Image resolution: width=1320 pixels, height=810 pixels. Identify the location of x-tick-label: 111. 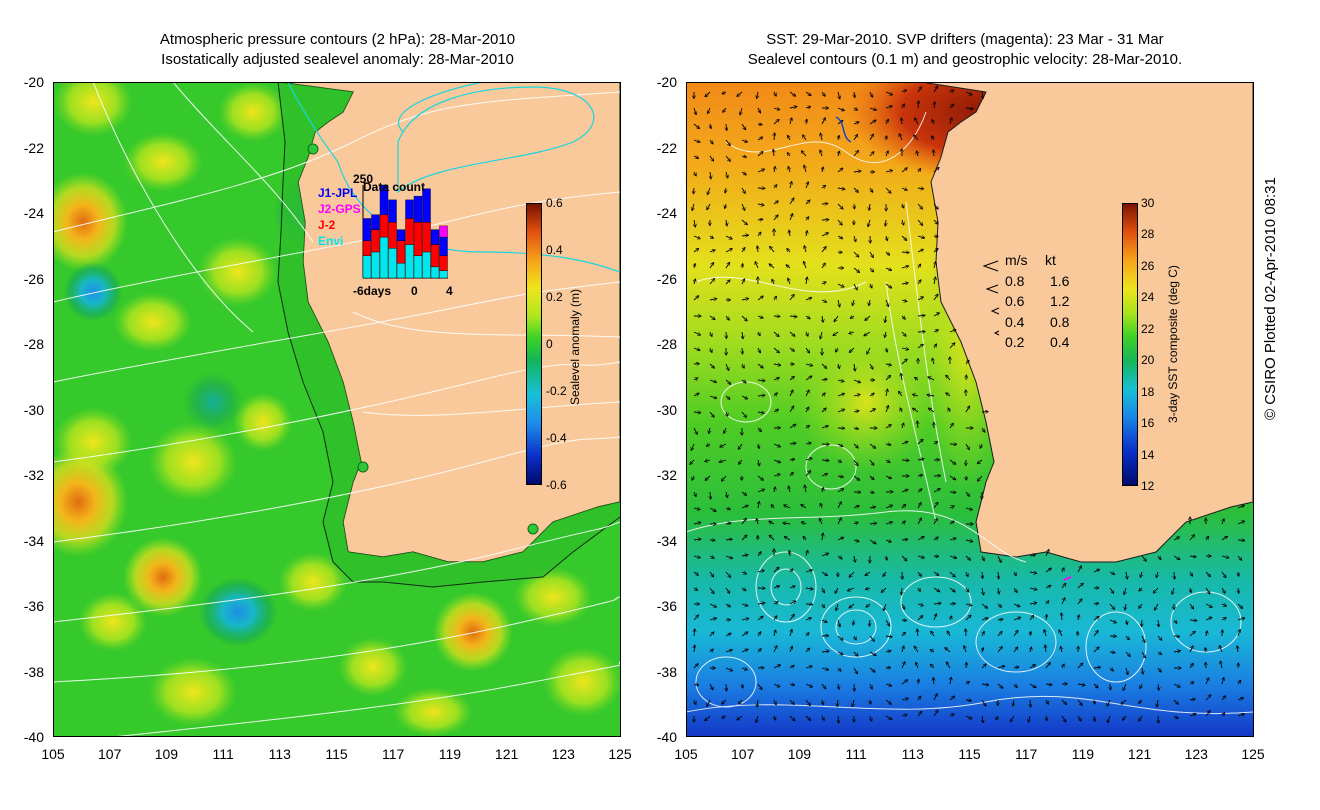
(856, 754).